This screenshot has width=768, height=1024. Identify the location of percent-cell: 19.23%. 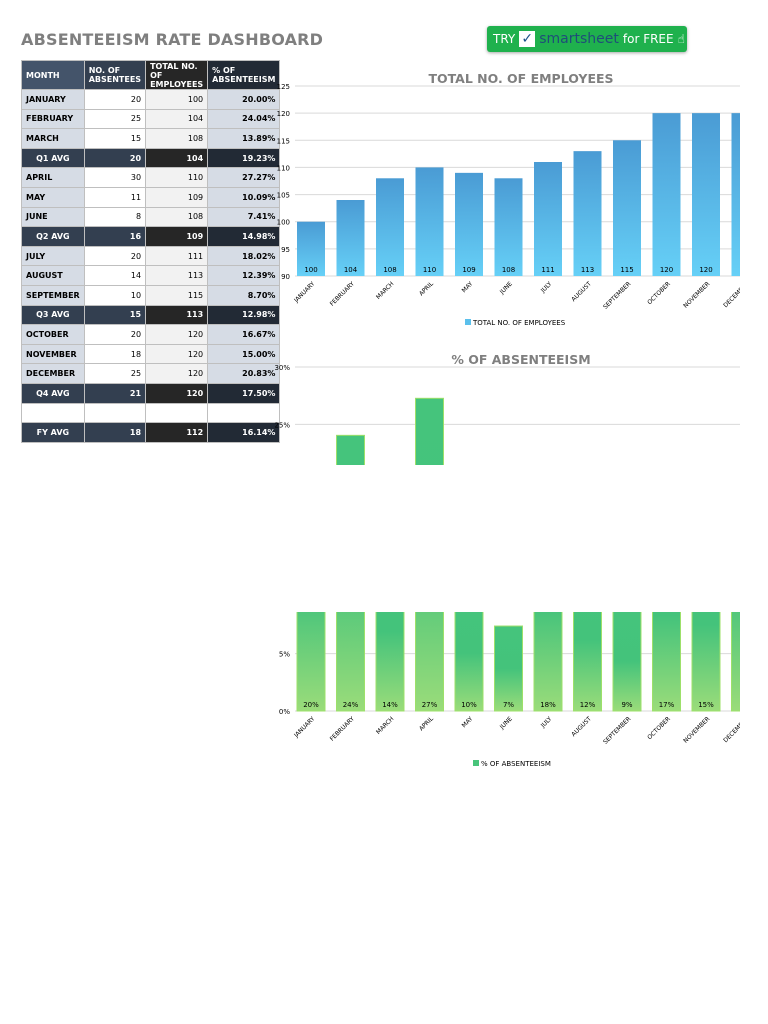
(244, 158).